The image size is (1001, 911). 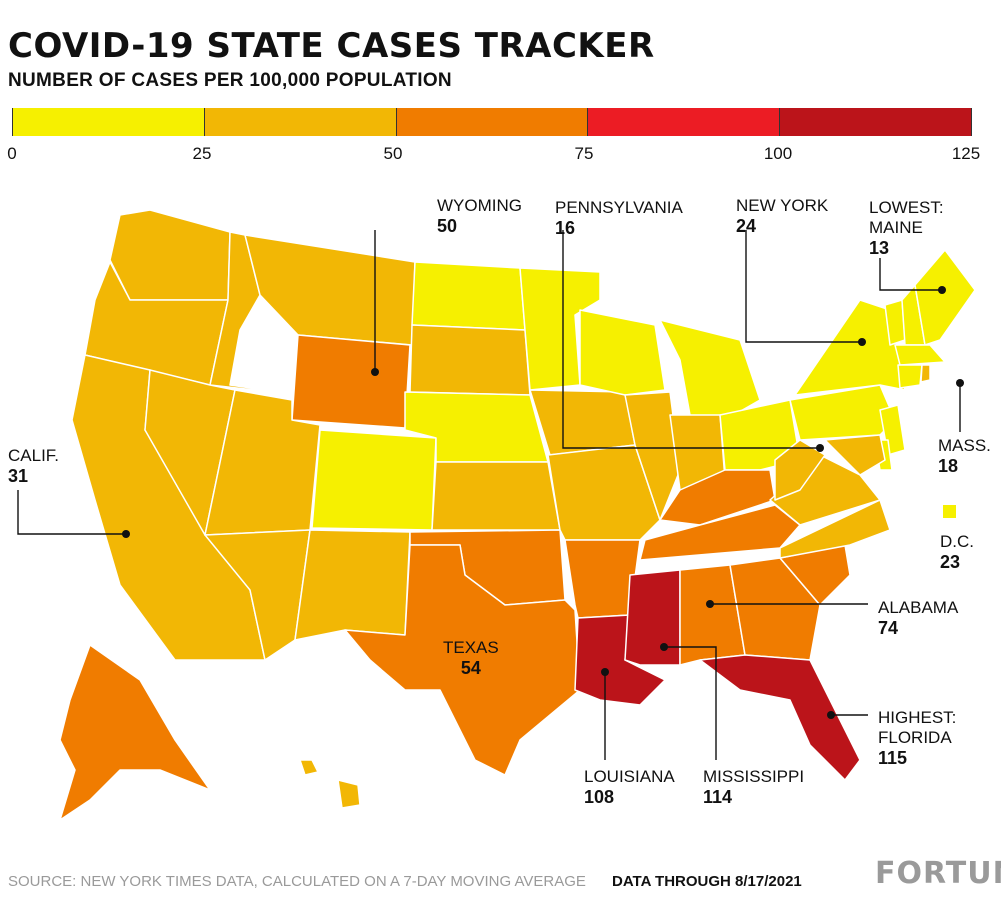 What do you see at coordinates (942, 290) in the screenshot?
I see `dot-maine` at bounding box center [942, 290].